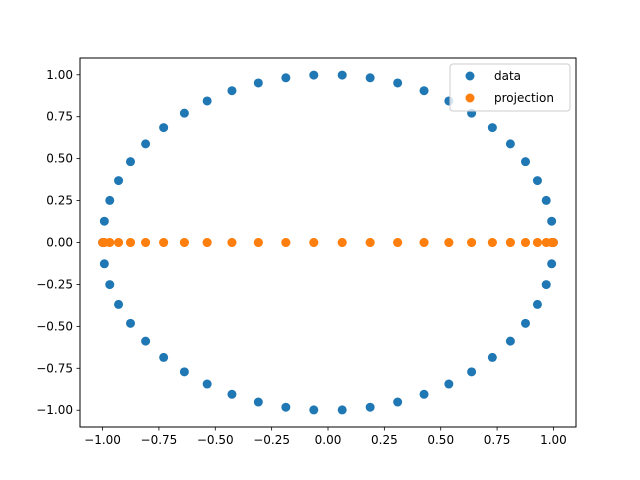  Describe the element at coordinates (54, 284) in the screenshot. I see `y-tick-label: −0.25` at that location.